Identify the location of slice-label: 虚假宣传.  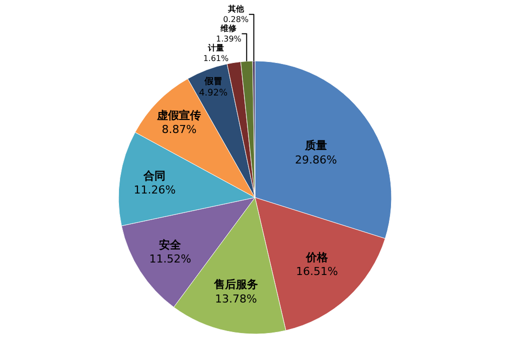
(179, 115).